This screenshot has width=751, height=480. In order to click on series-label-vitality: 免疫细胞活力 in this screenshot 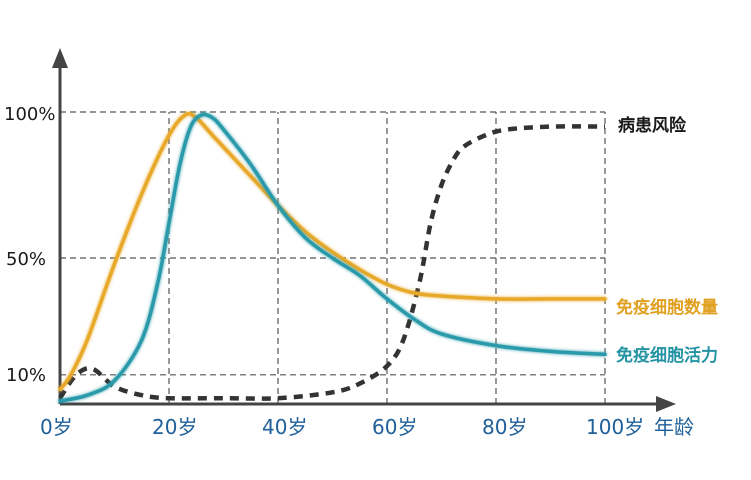, I will do `click(667, 355)`.